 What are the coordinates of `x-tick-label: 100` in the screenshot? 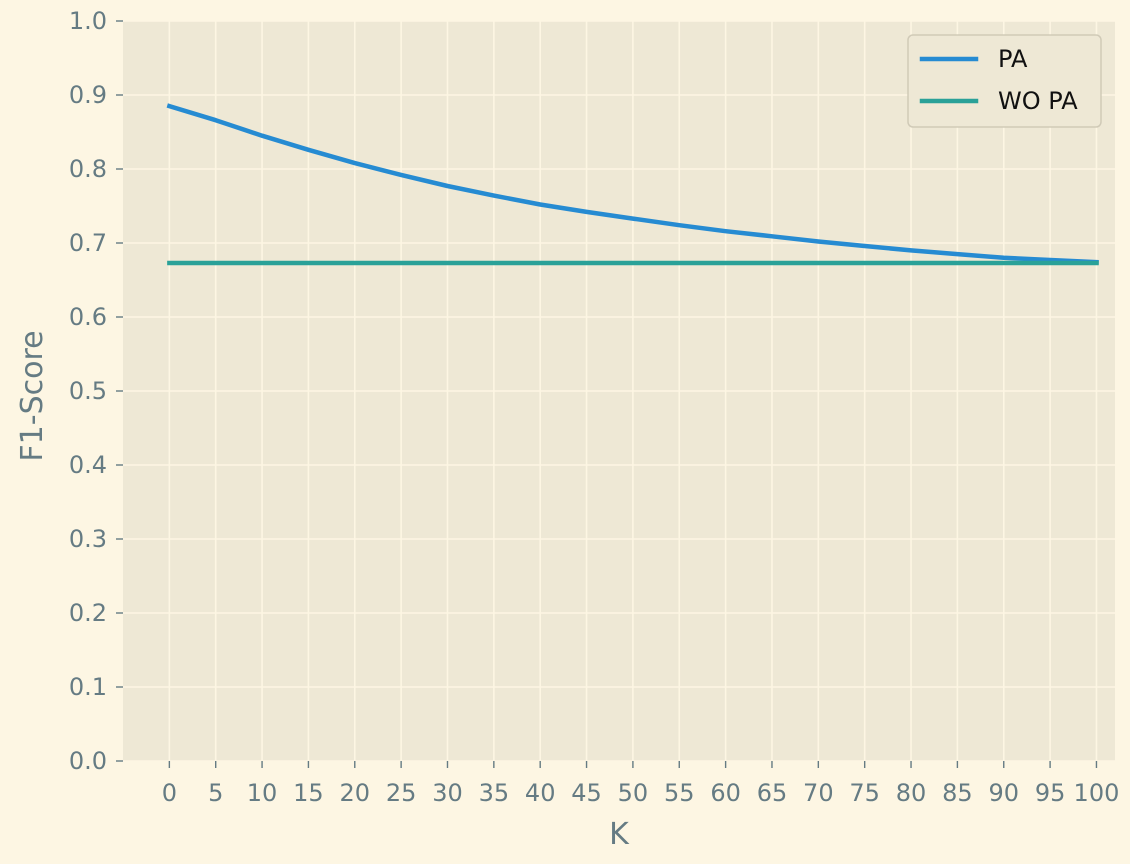 It's located at (1097, 793).